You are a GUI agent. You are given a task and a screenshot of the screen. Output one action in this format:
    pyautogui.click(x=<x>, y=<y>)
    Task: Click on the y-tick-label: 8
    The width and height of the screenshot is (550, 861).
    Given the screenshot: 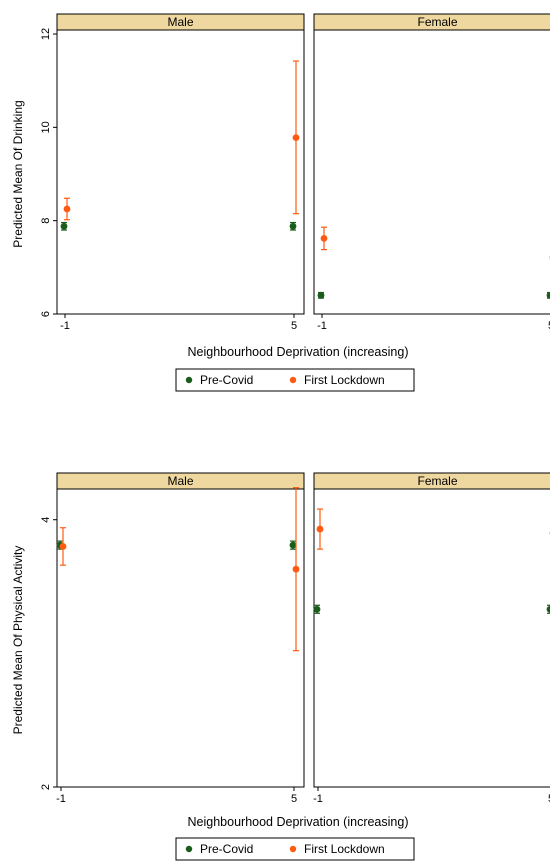 What is the action you would take?
    pyautogui.click(x=46, y=221)
    